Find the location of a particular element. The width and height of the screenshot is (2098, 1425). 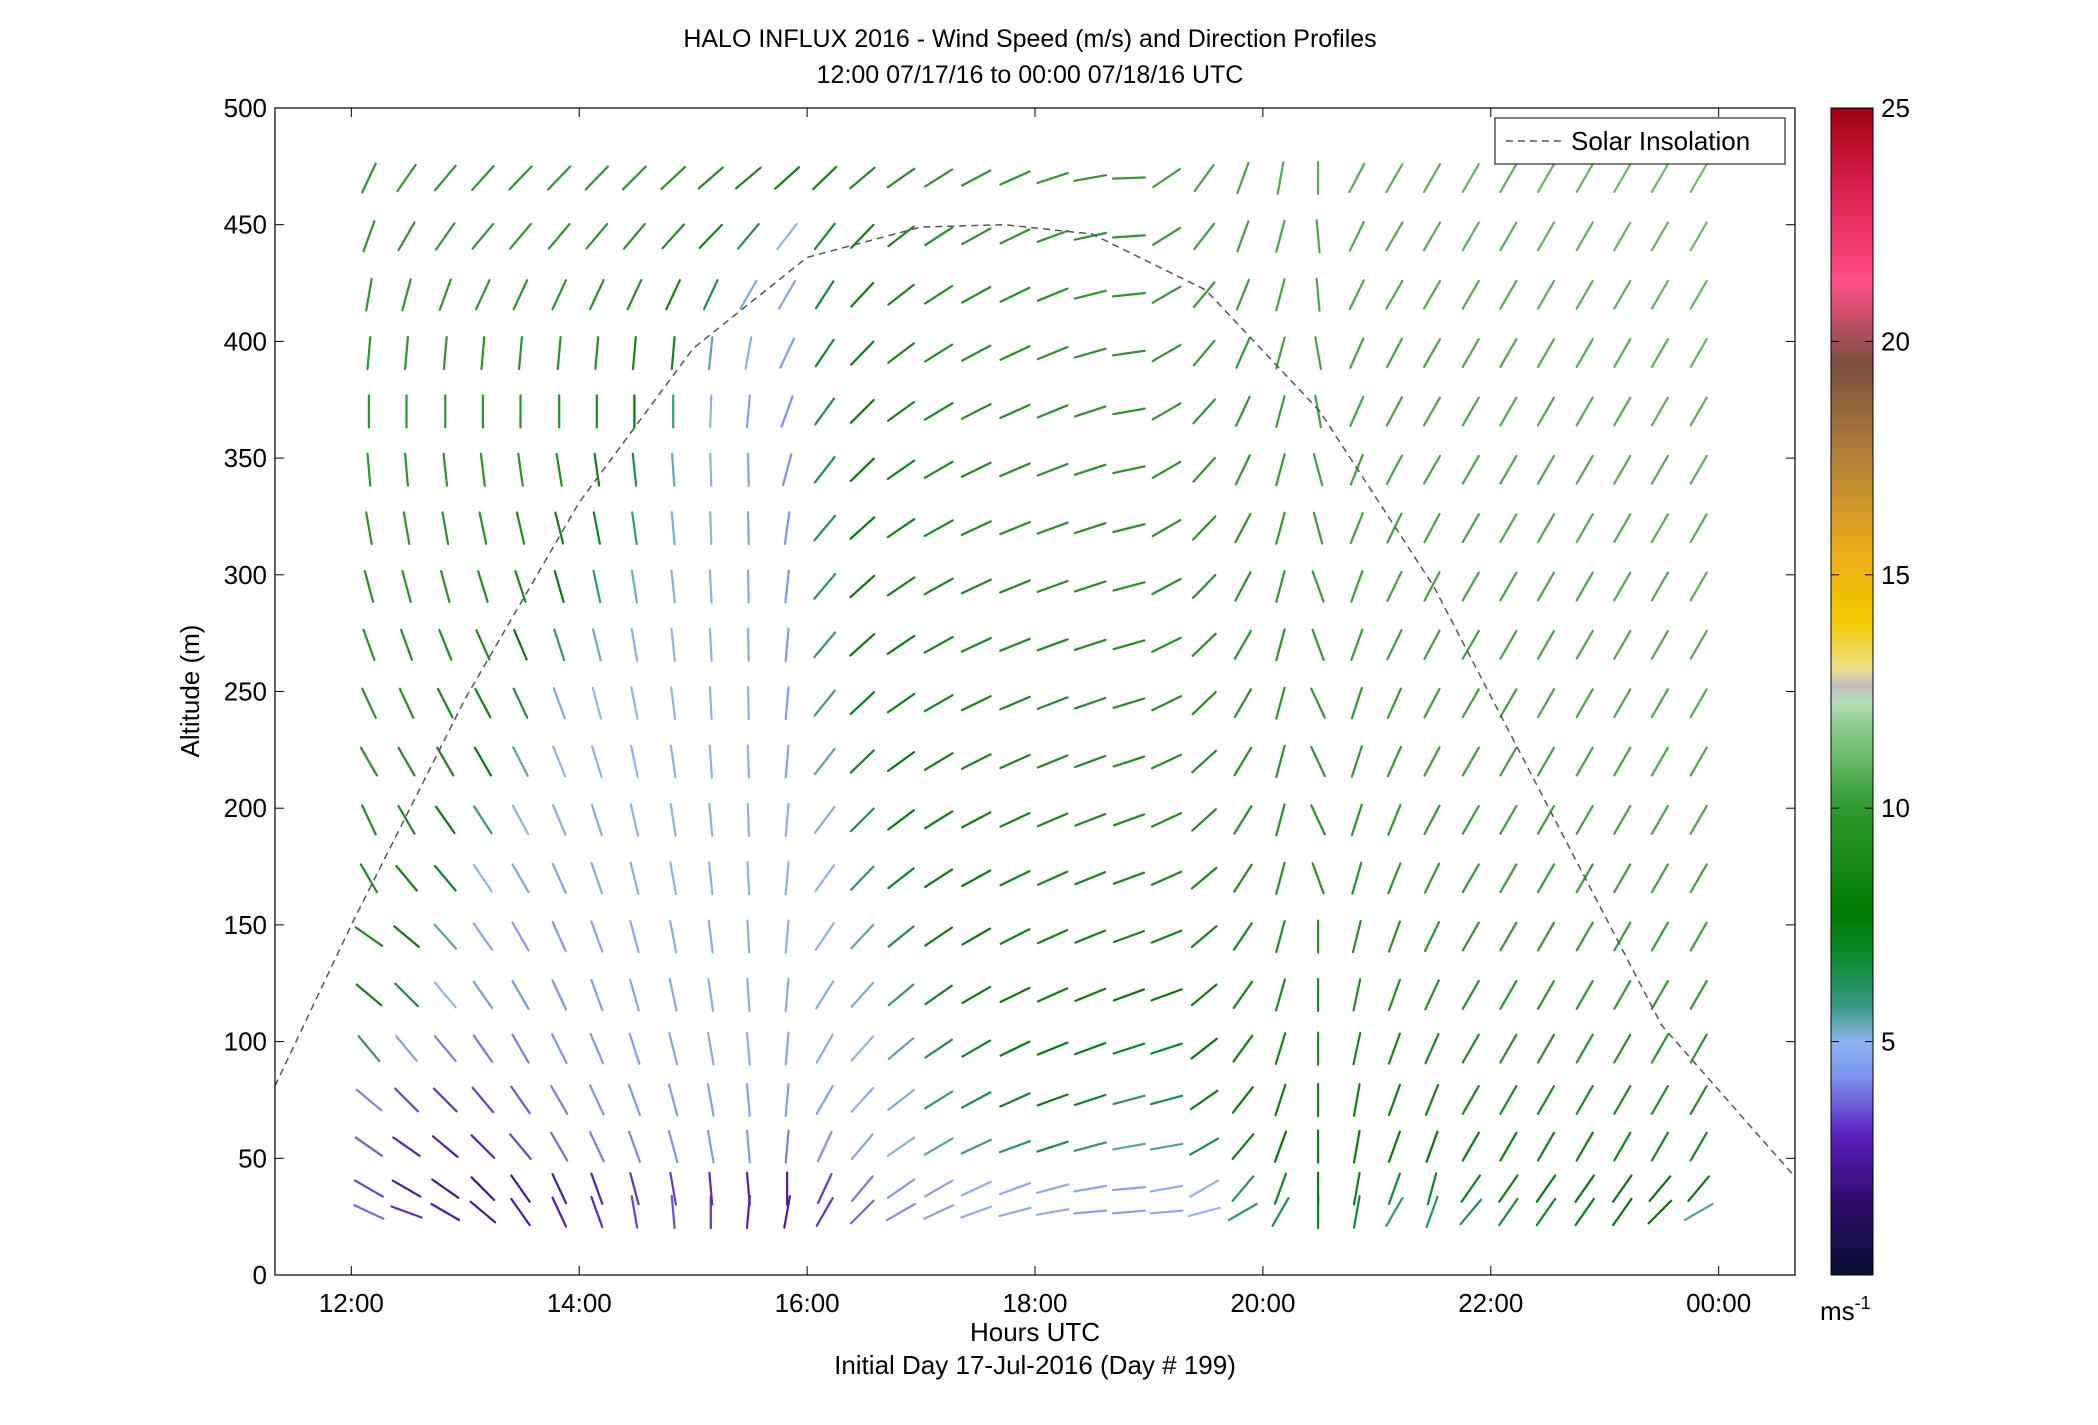

colorbar-tick-label: 5 is located at coordinates (1888, 1042).